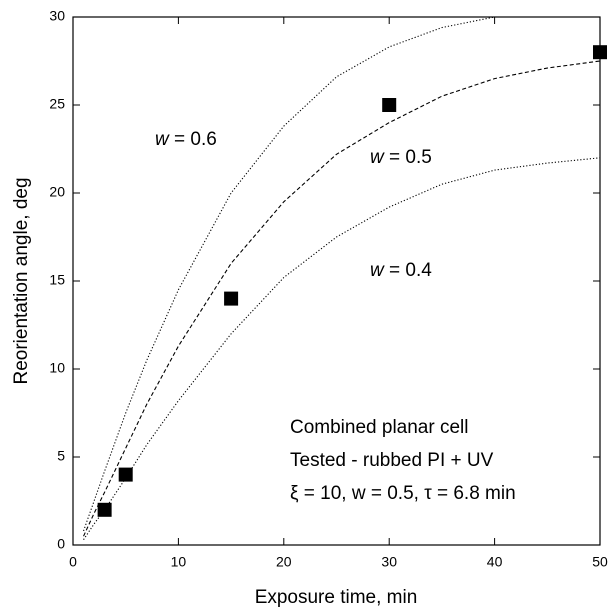 The width and height of the screenshot is (608, 612). Describe the element at coordinates (403, 493) in the screenshot. I see `annotation: ξ = 10, w = 0.5, τ = 6.8 min` at that location.